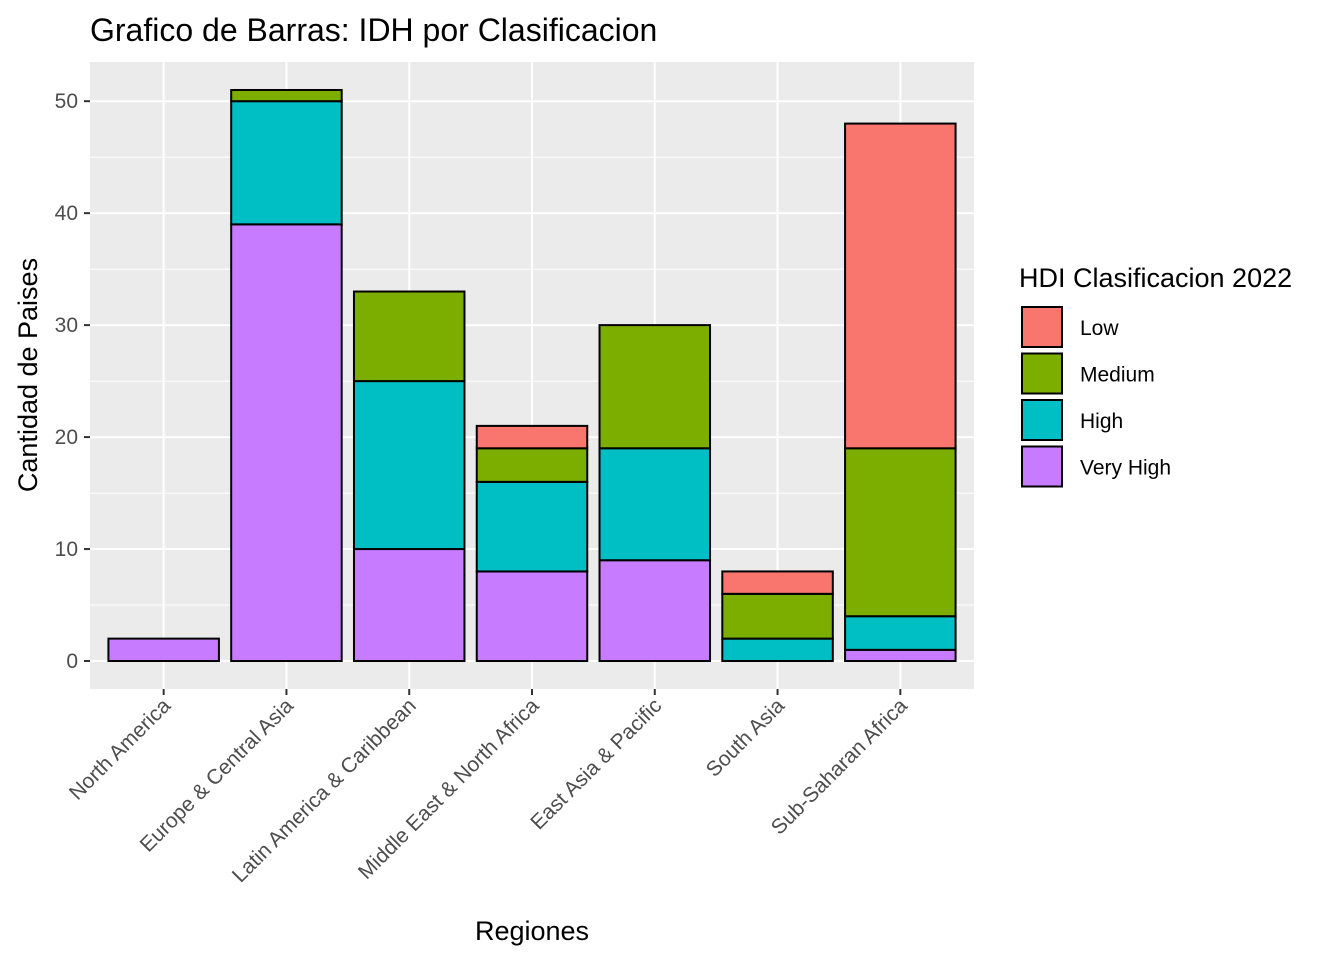 This screenshot has height=960, width=1344. What do you see at coordinates (745, 737) in the screenshot?
I see `x-tick-label: South Asia` at bounding box center [745, 737].